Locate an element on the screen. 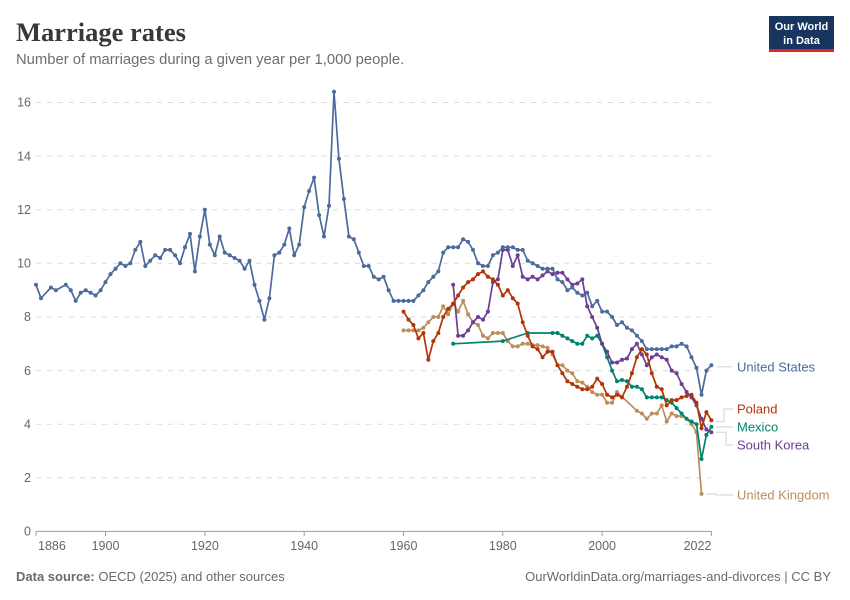 The height and width of the screenshot is (600, 850). svg-text: South Korea is located at coordinates (773, 445).